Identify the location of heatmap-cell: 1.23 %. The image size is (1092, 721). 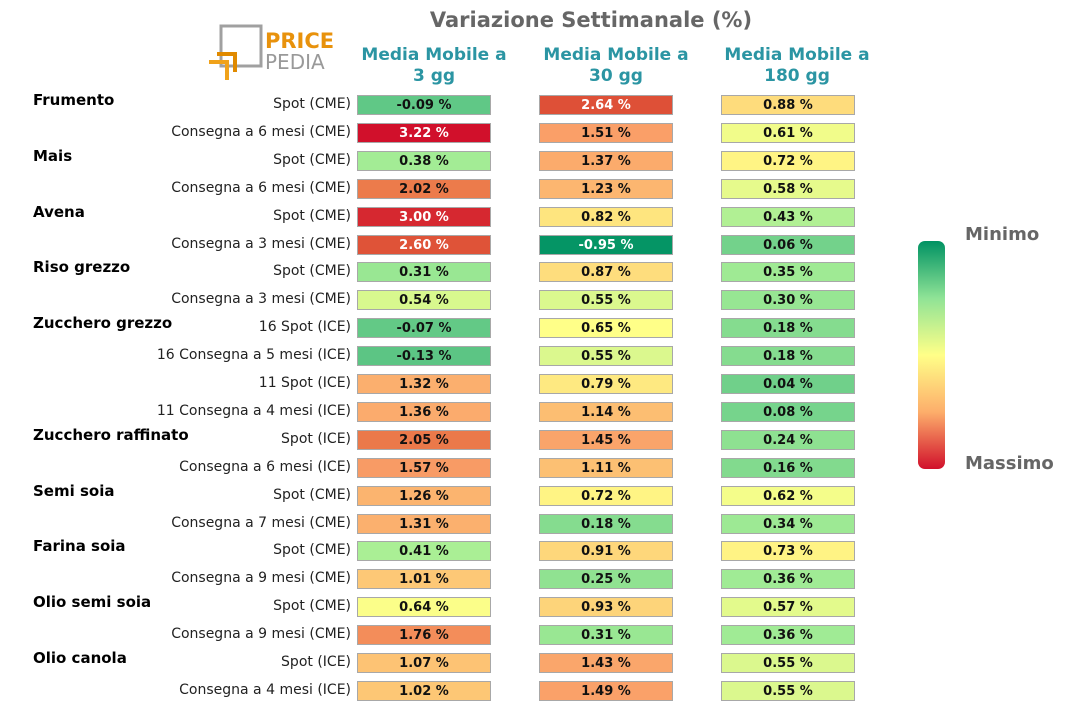
(606, 188).